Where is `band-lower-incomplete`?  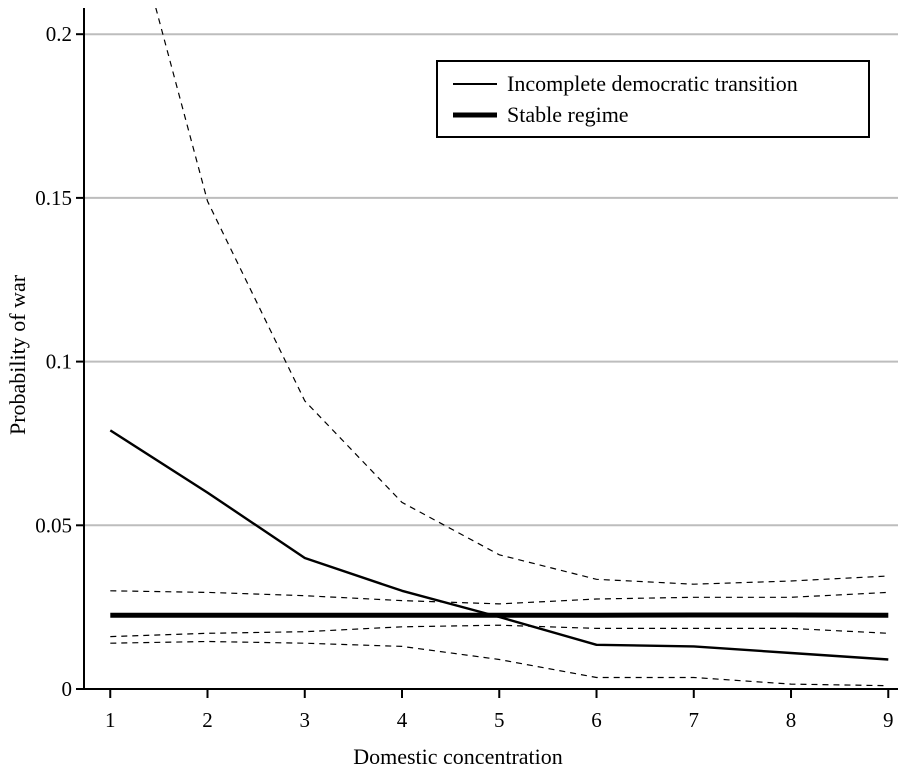
band-lower-incomplete is located at coordinates (499, 663).